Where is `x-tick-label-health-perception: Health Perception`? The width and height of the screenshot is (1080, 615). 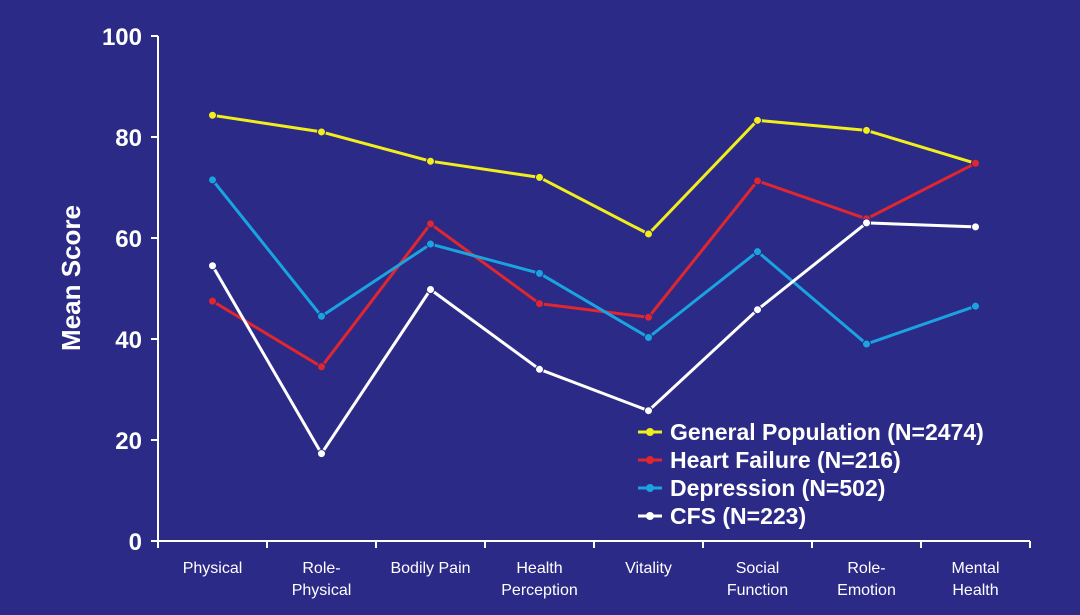 x-tick-label-health-perception: Health Perception is located at coordinates (539, 579).